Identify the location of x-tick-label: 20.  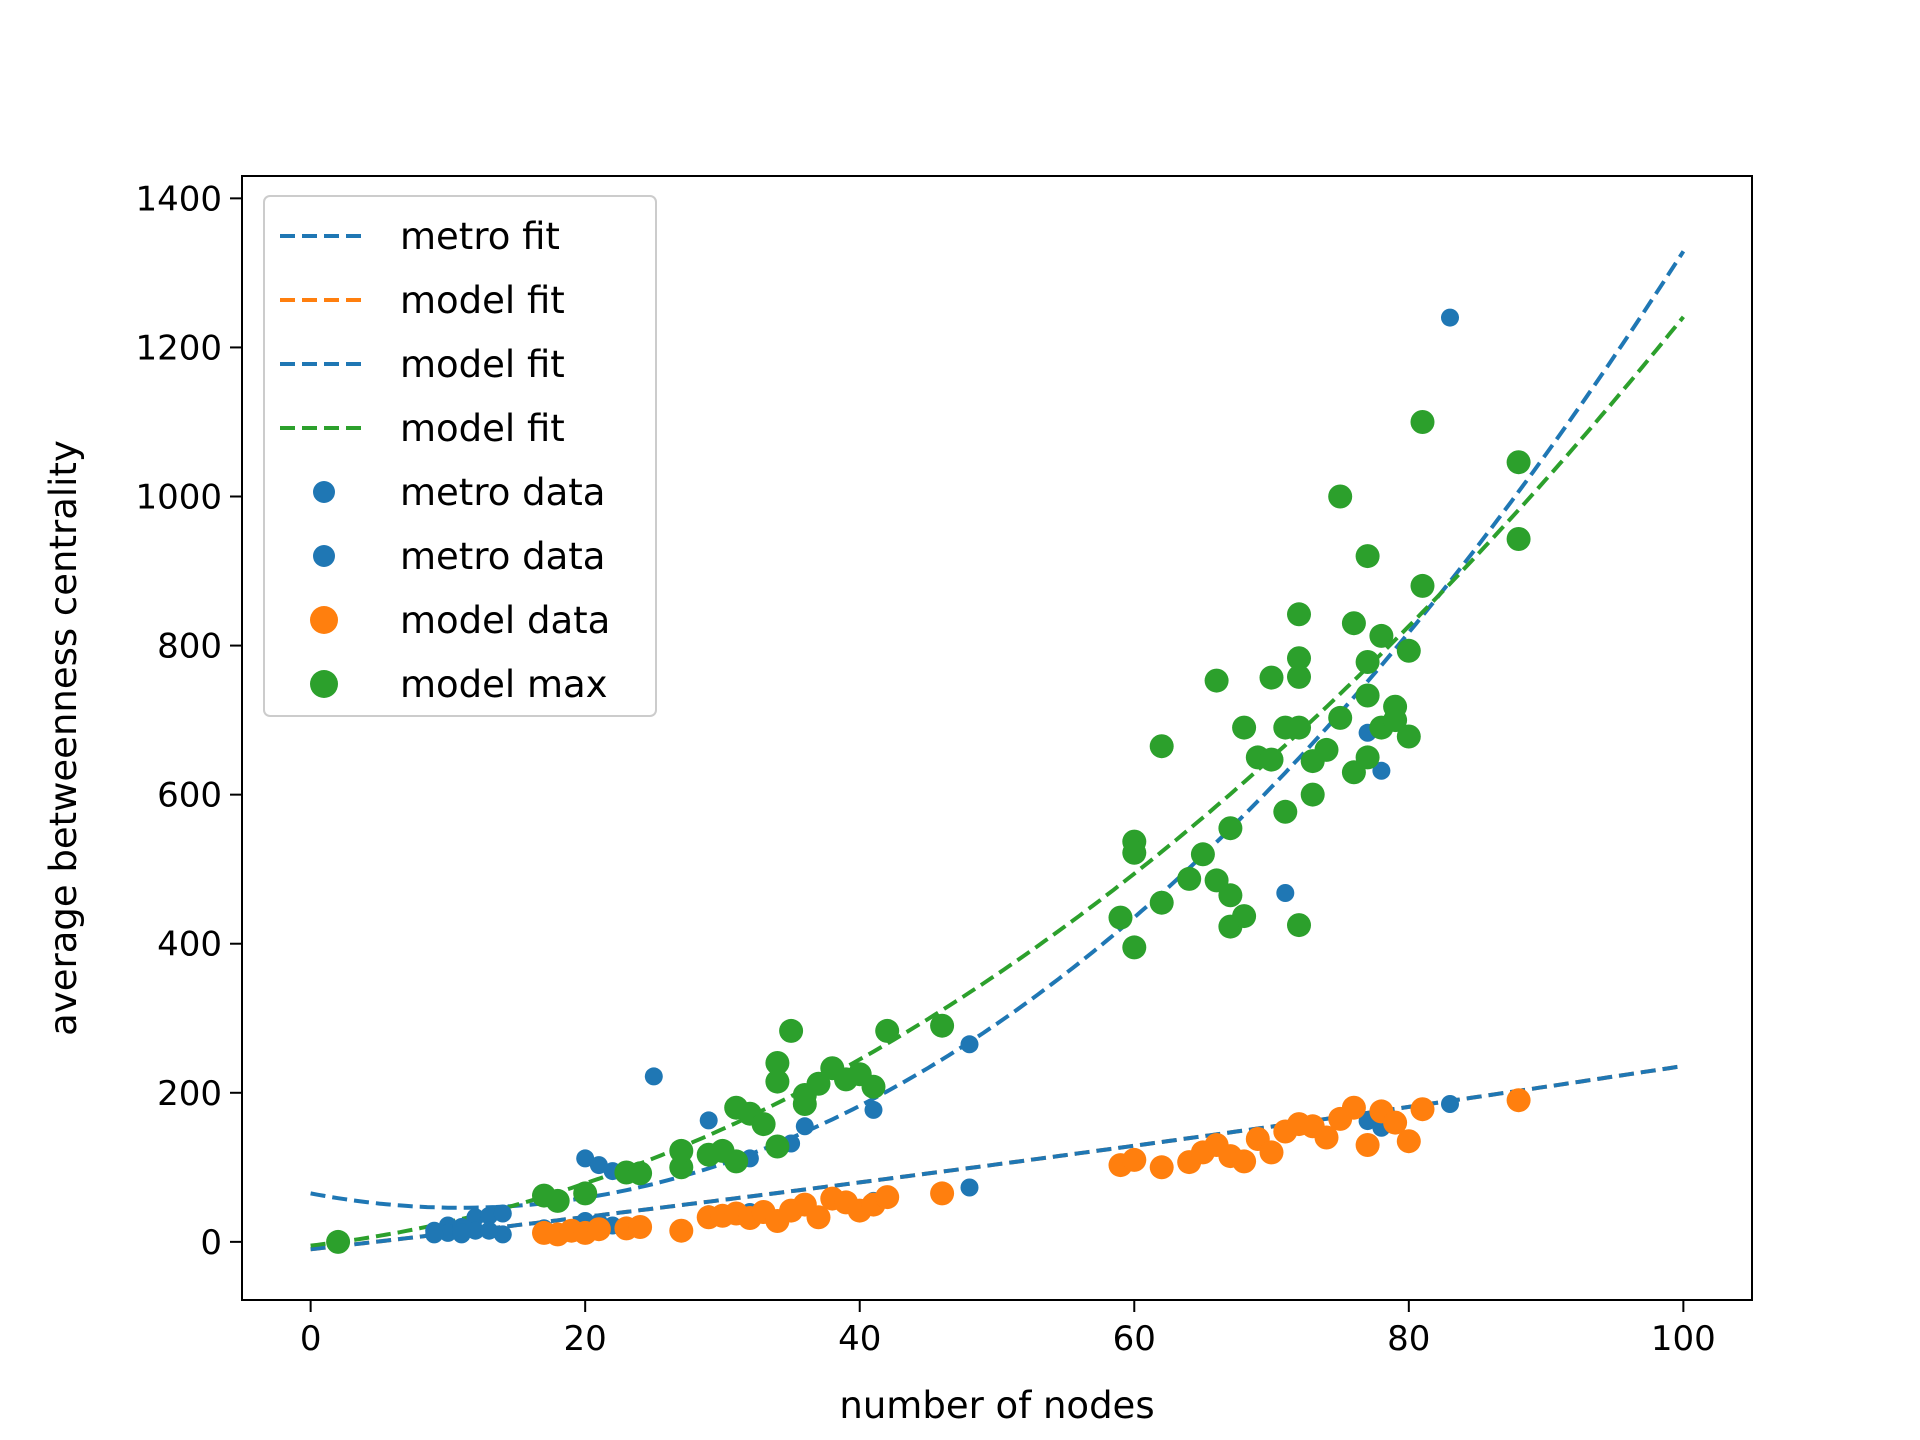
(585, 1339).